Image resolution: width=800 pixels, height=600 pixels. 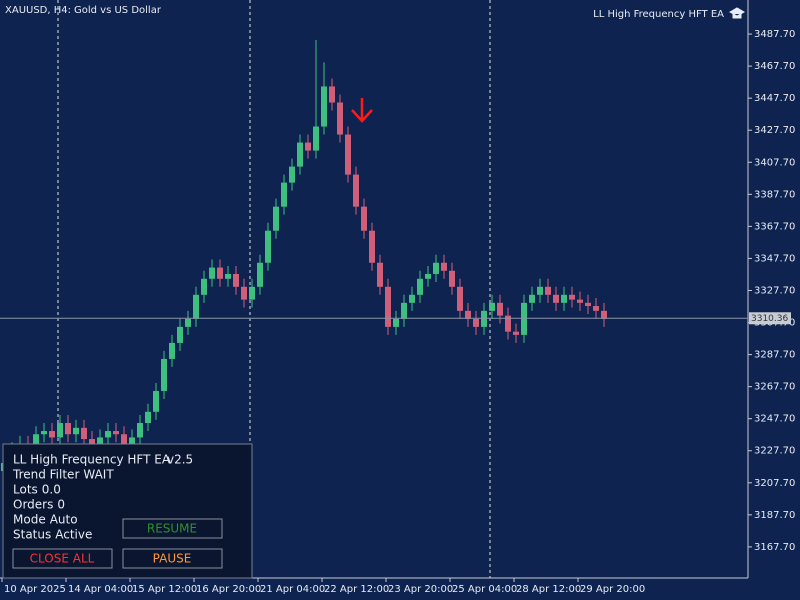 What do you see at coordinates (29, 520) in the screenshot?
I see `panel-row-label: Mode` at bounding box center [29, 520].